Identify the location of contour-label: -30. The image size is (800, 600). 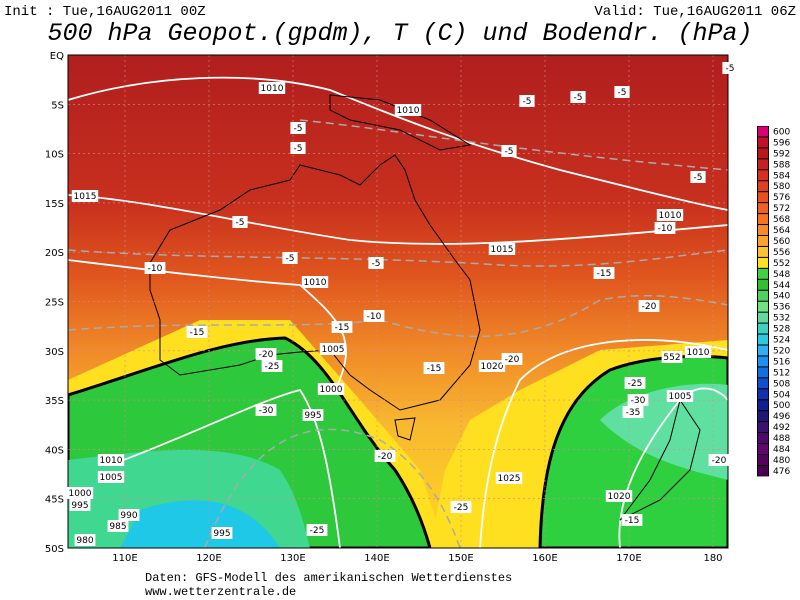
(638, 401).